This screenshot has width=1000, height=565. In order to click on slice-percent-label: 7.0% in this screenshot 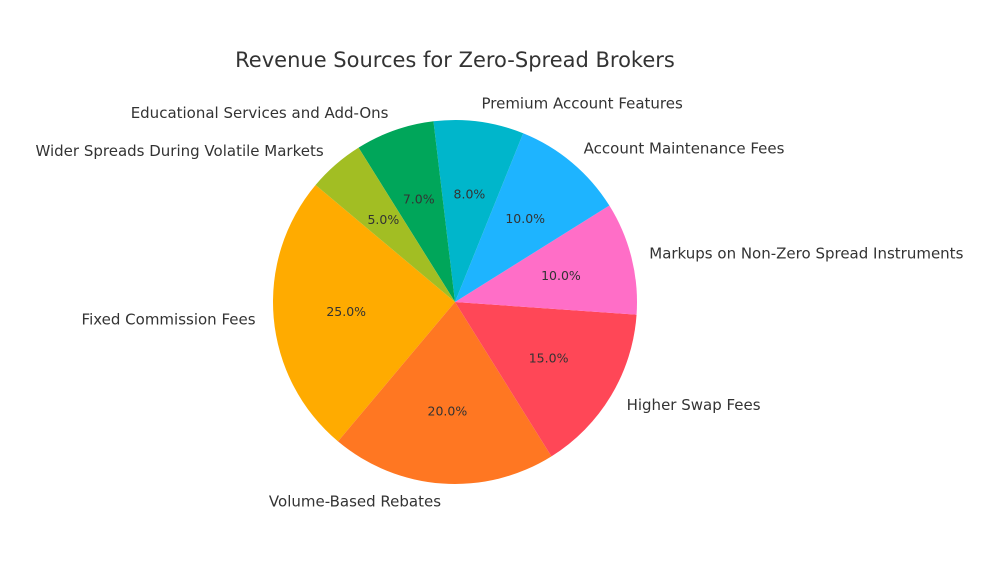, I will do `click(419, 199)`.